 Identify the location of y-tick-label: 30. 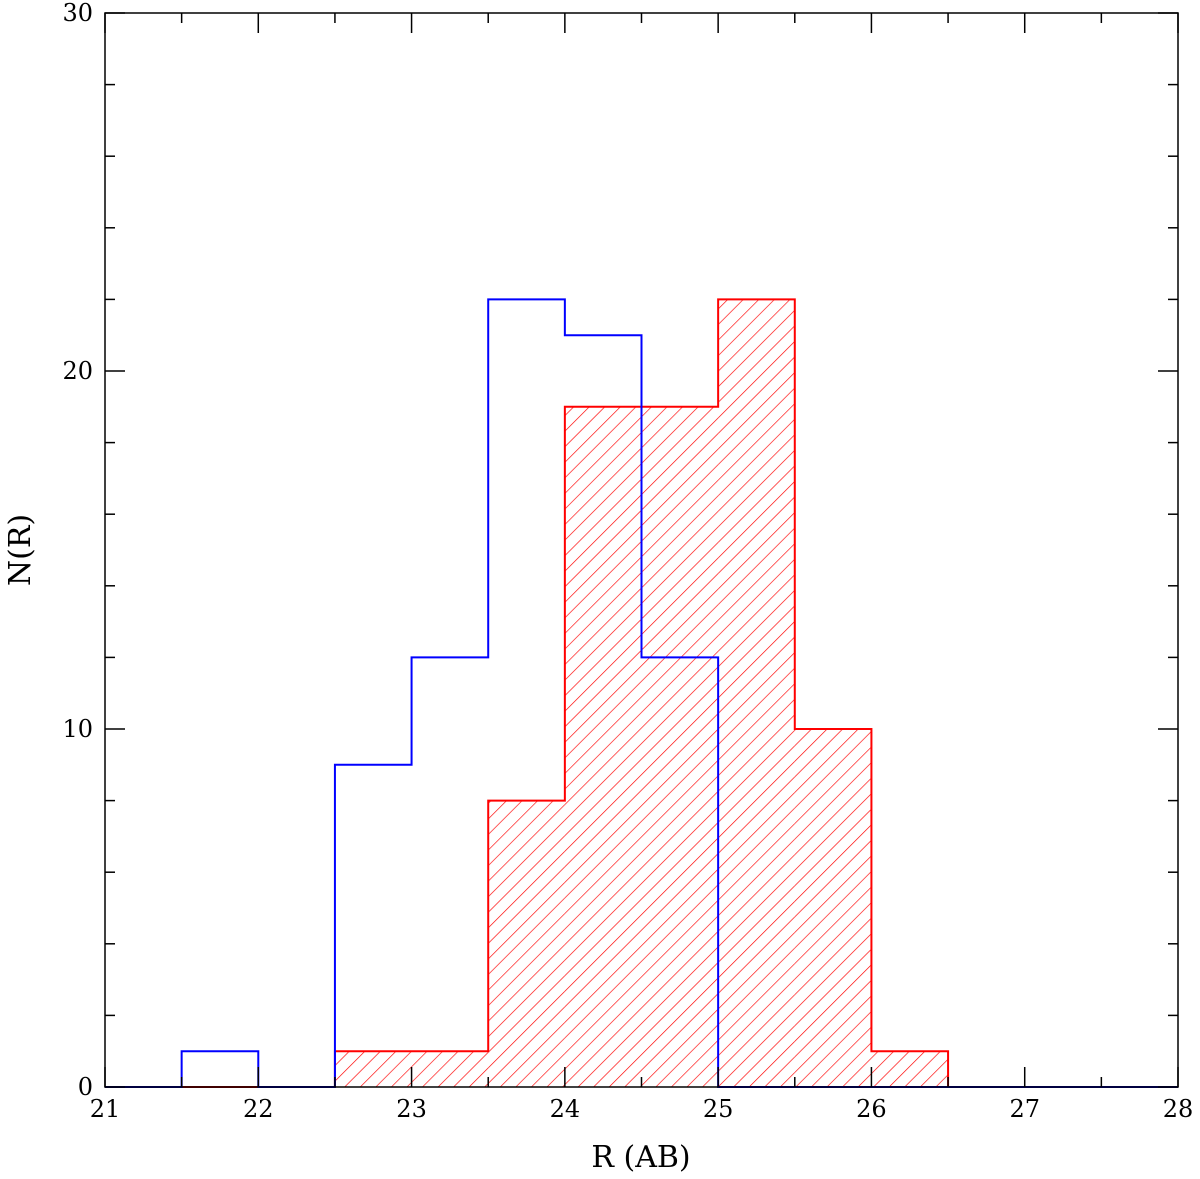
(77, 13).